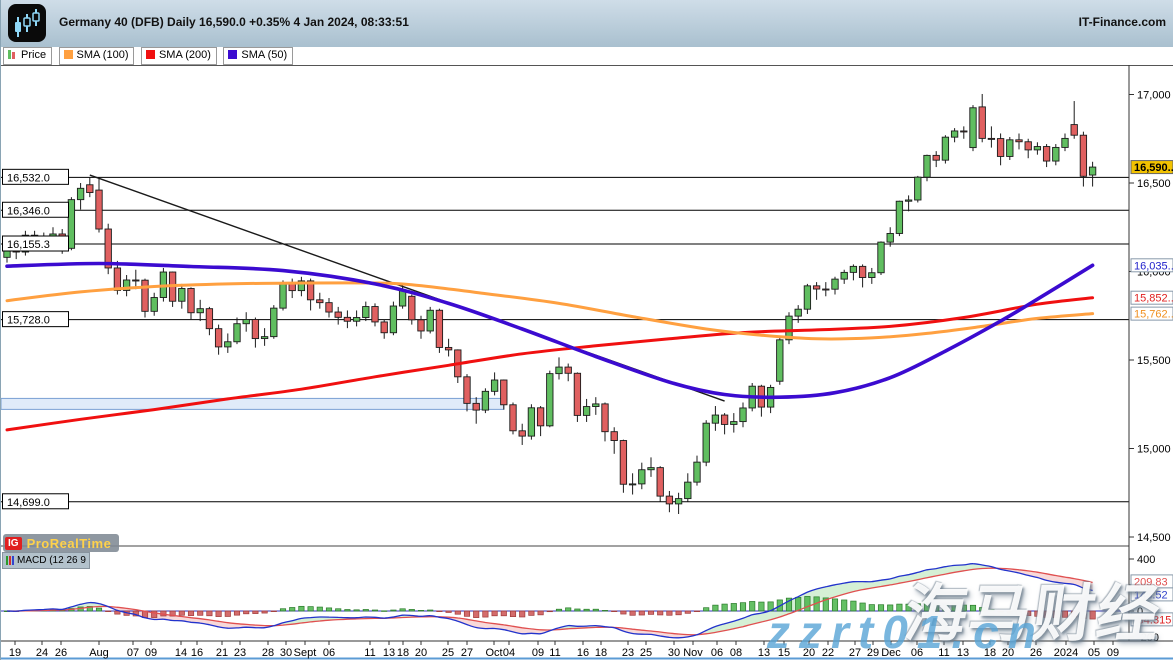 This screenshot has height=660, width=1173. Describe the element at coordinates (736, 653) in the screenshot. I see `x-axis-label: 08` at that location.